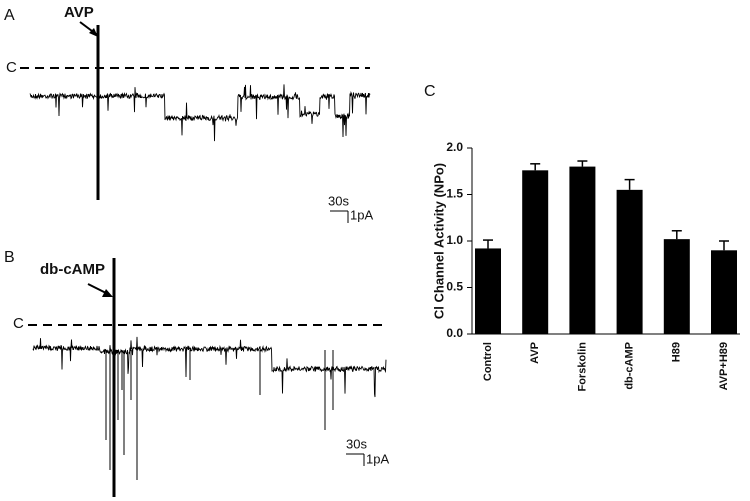 This screenshot has height=501, width=750. What do you see at coordinates (9, 257) in the screenshot?
I see `panel-label: B` at bounding box center [9, 257].